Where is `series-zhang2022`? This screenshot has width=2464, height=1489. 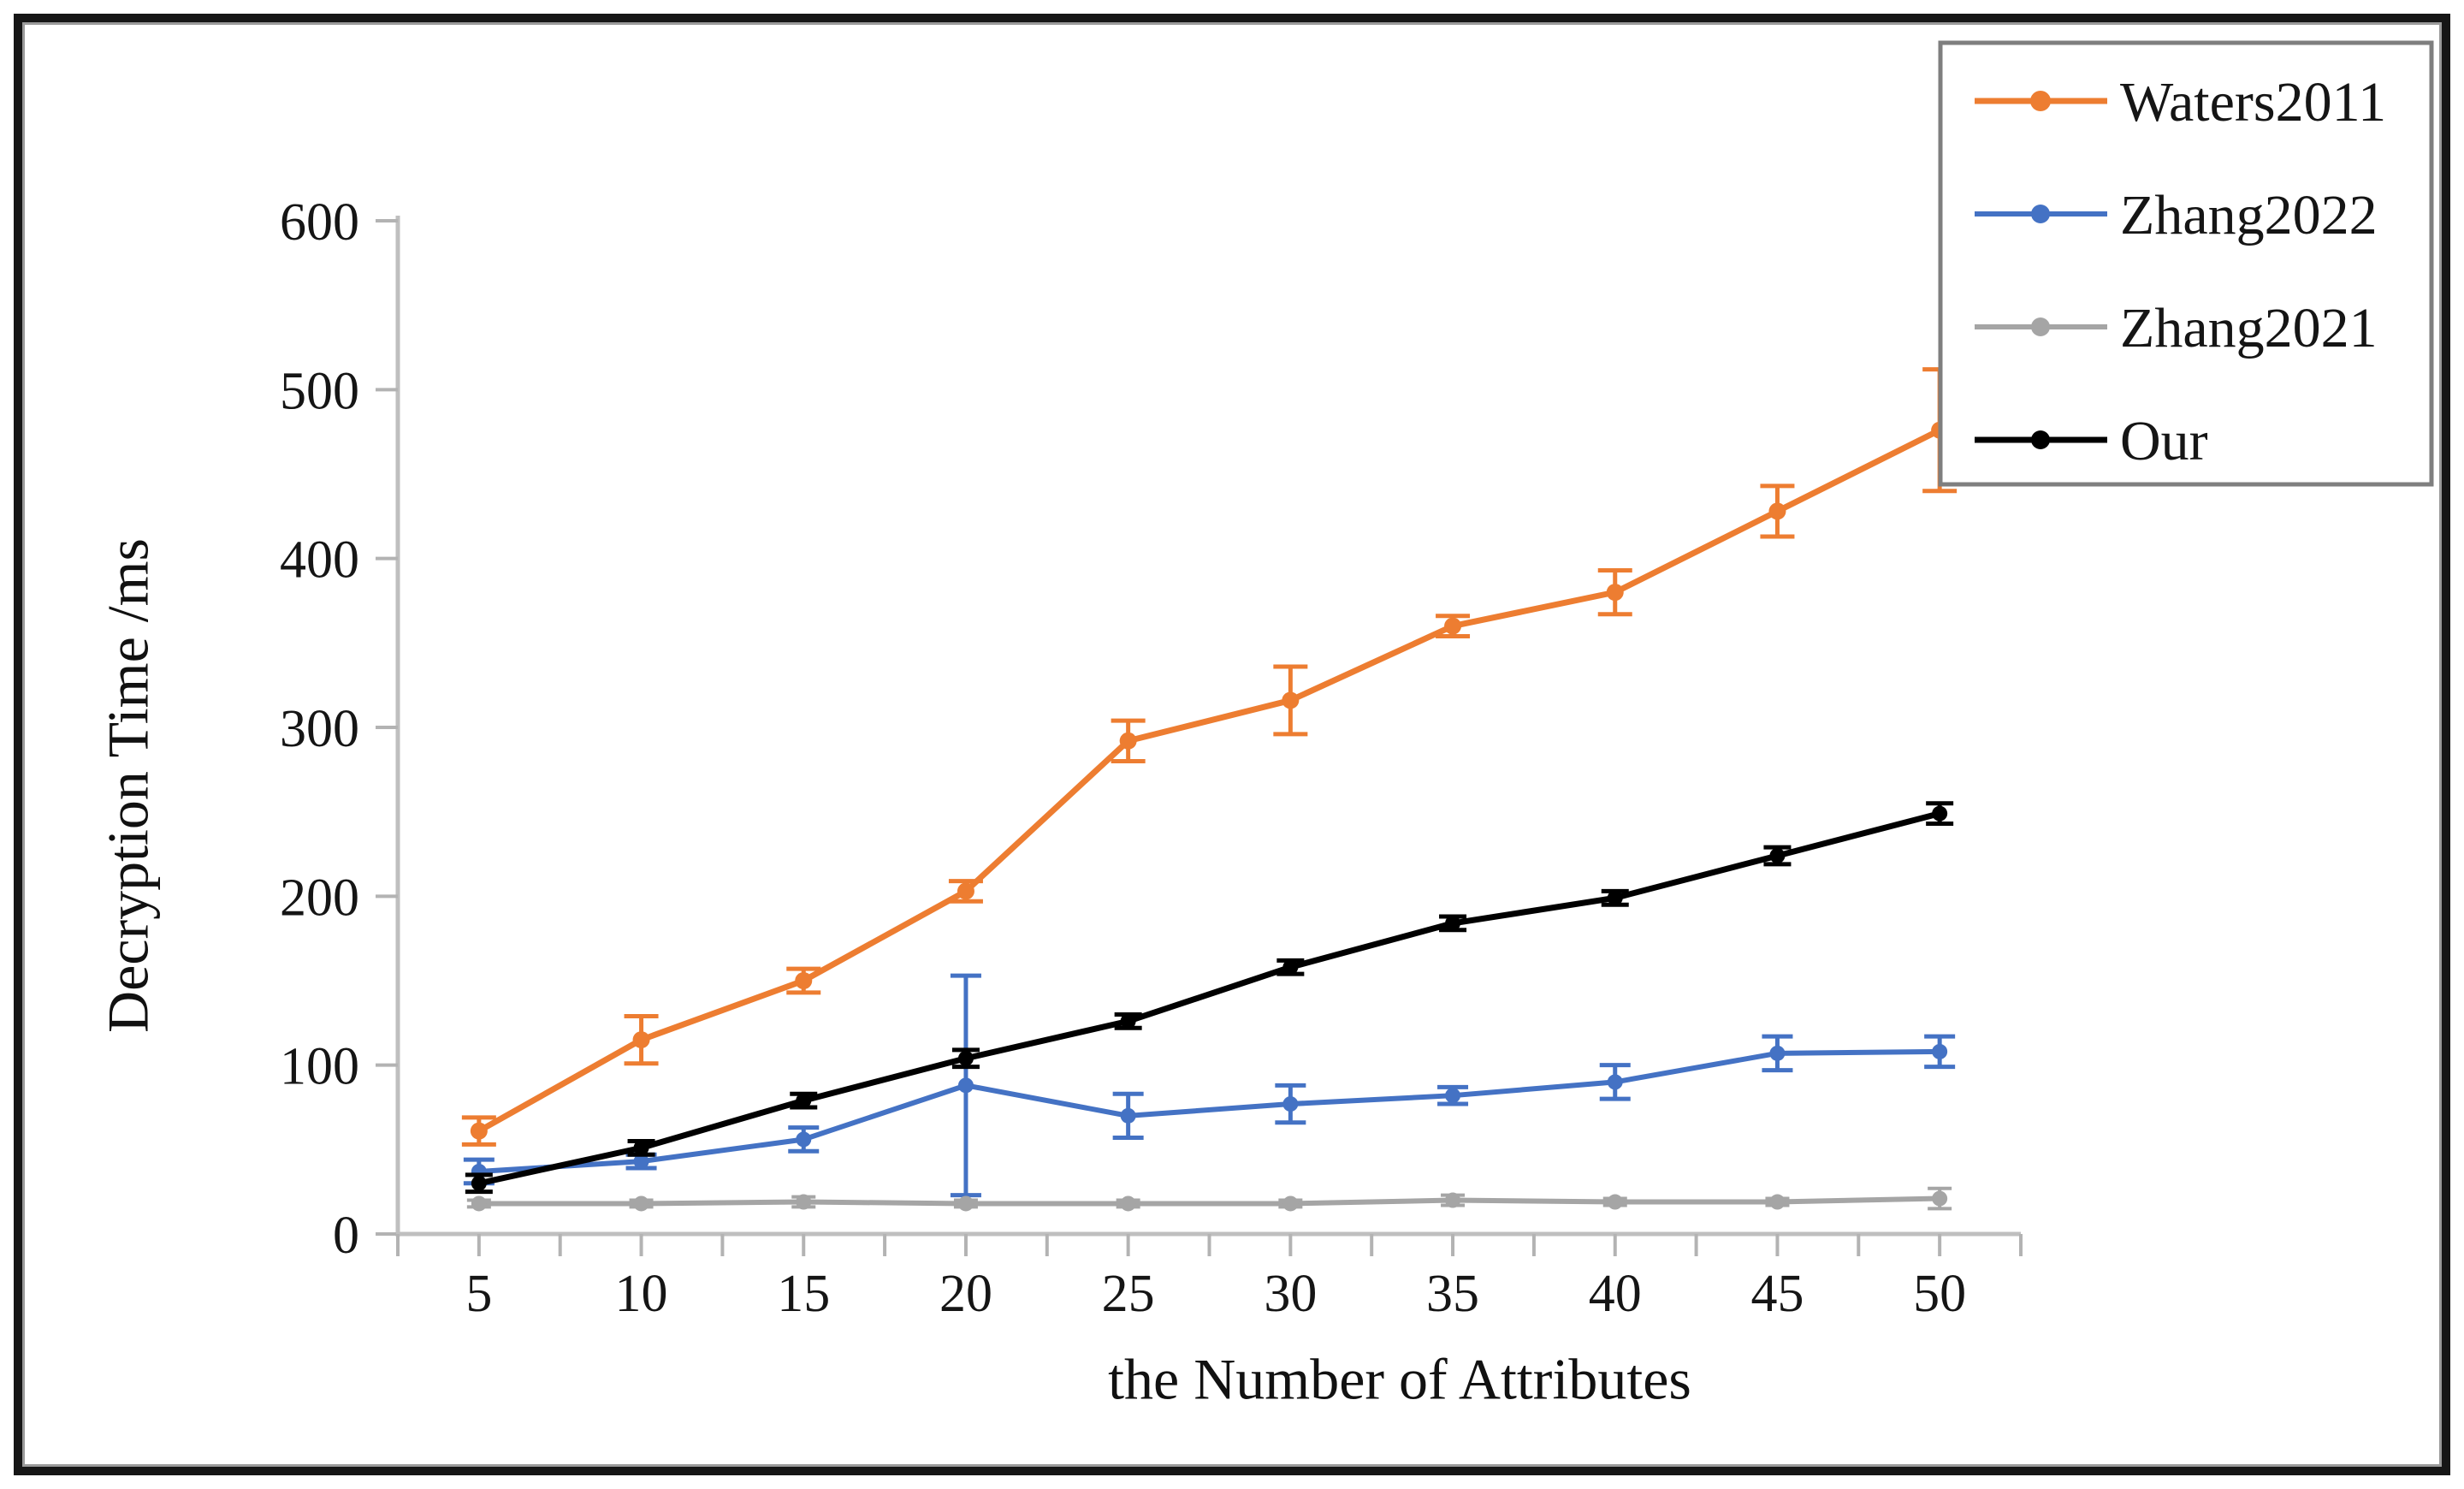
series-zhang2022 is located at coordinates (1209, 1085).